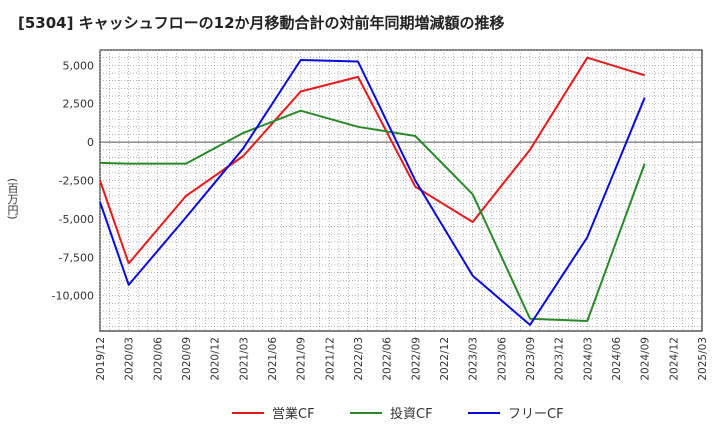  What do you see at coordinates (359, 359) in the screenshot?
I see `x-tick-label: 2022/03` at bounding box center [359, 359].